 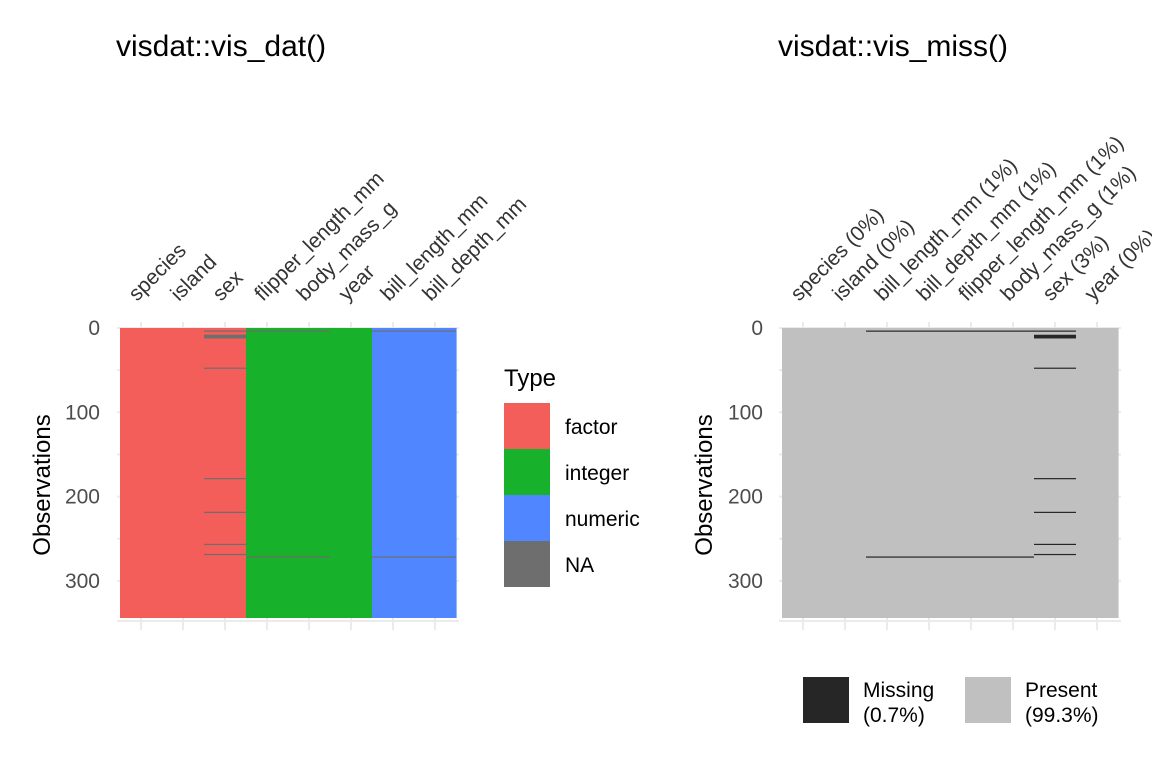 I want to click on tile-column-island, so click(x=183, y=473).